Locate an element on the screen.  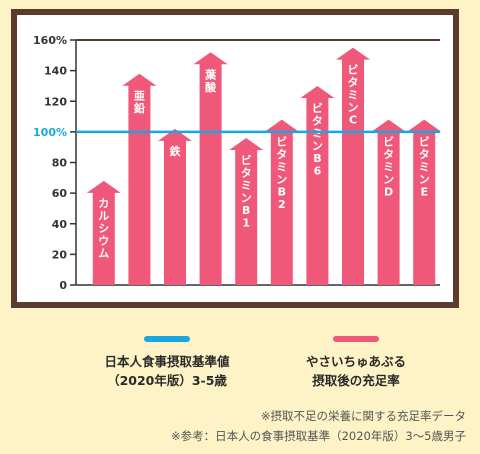
legend-item-yasai: やさいちゅあぶる 摂取後の充足率 is located at coordinates (356, 363).